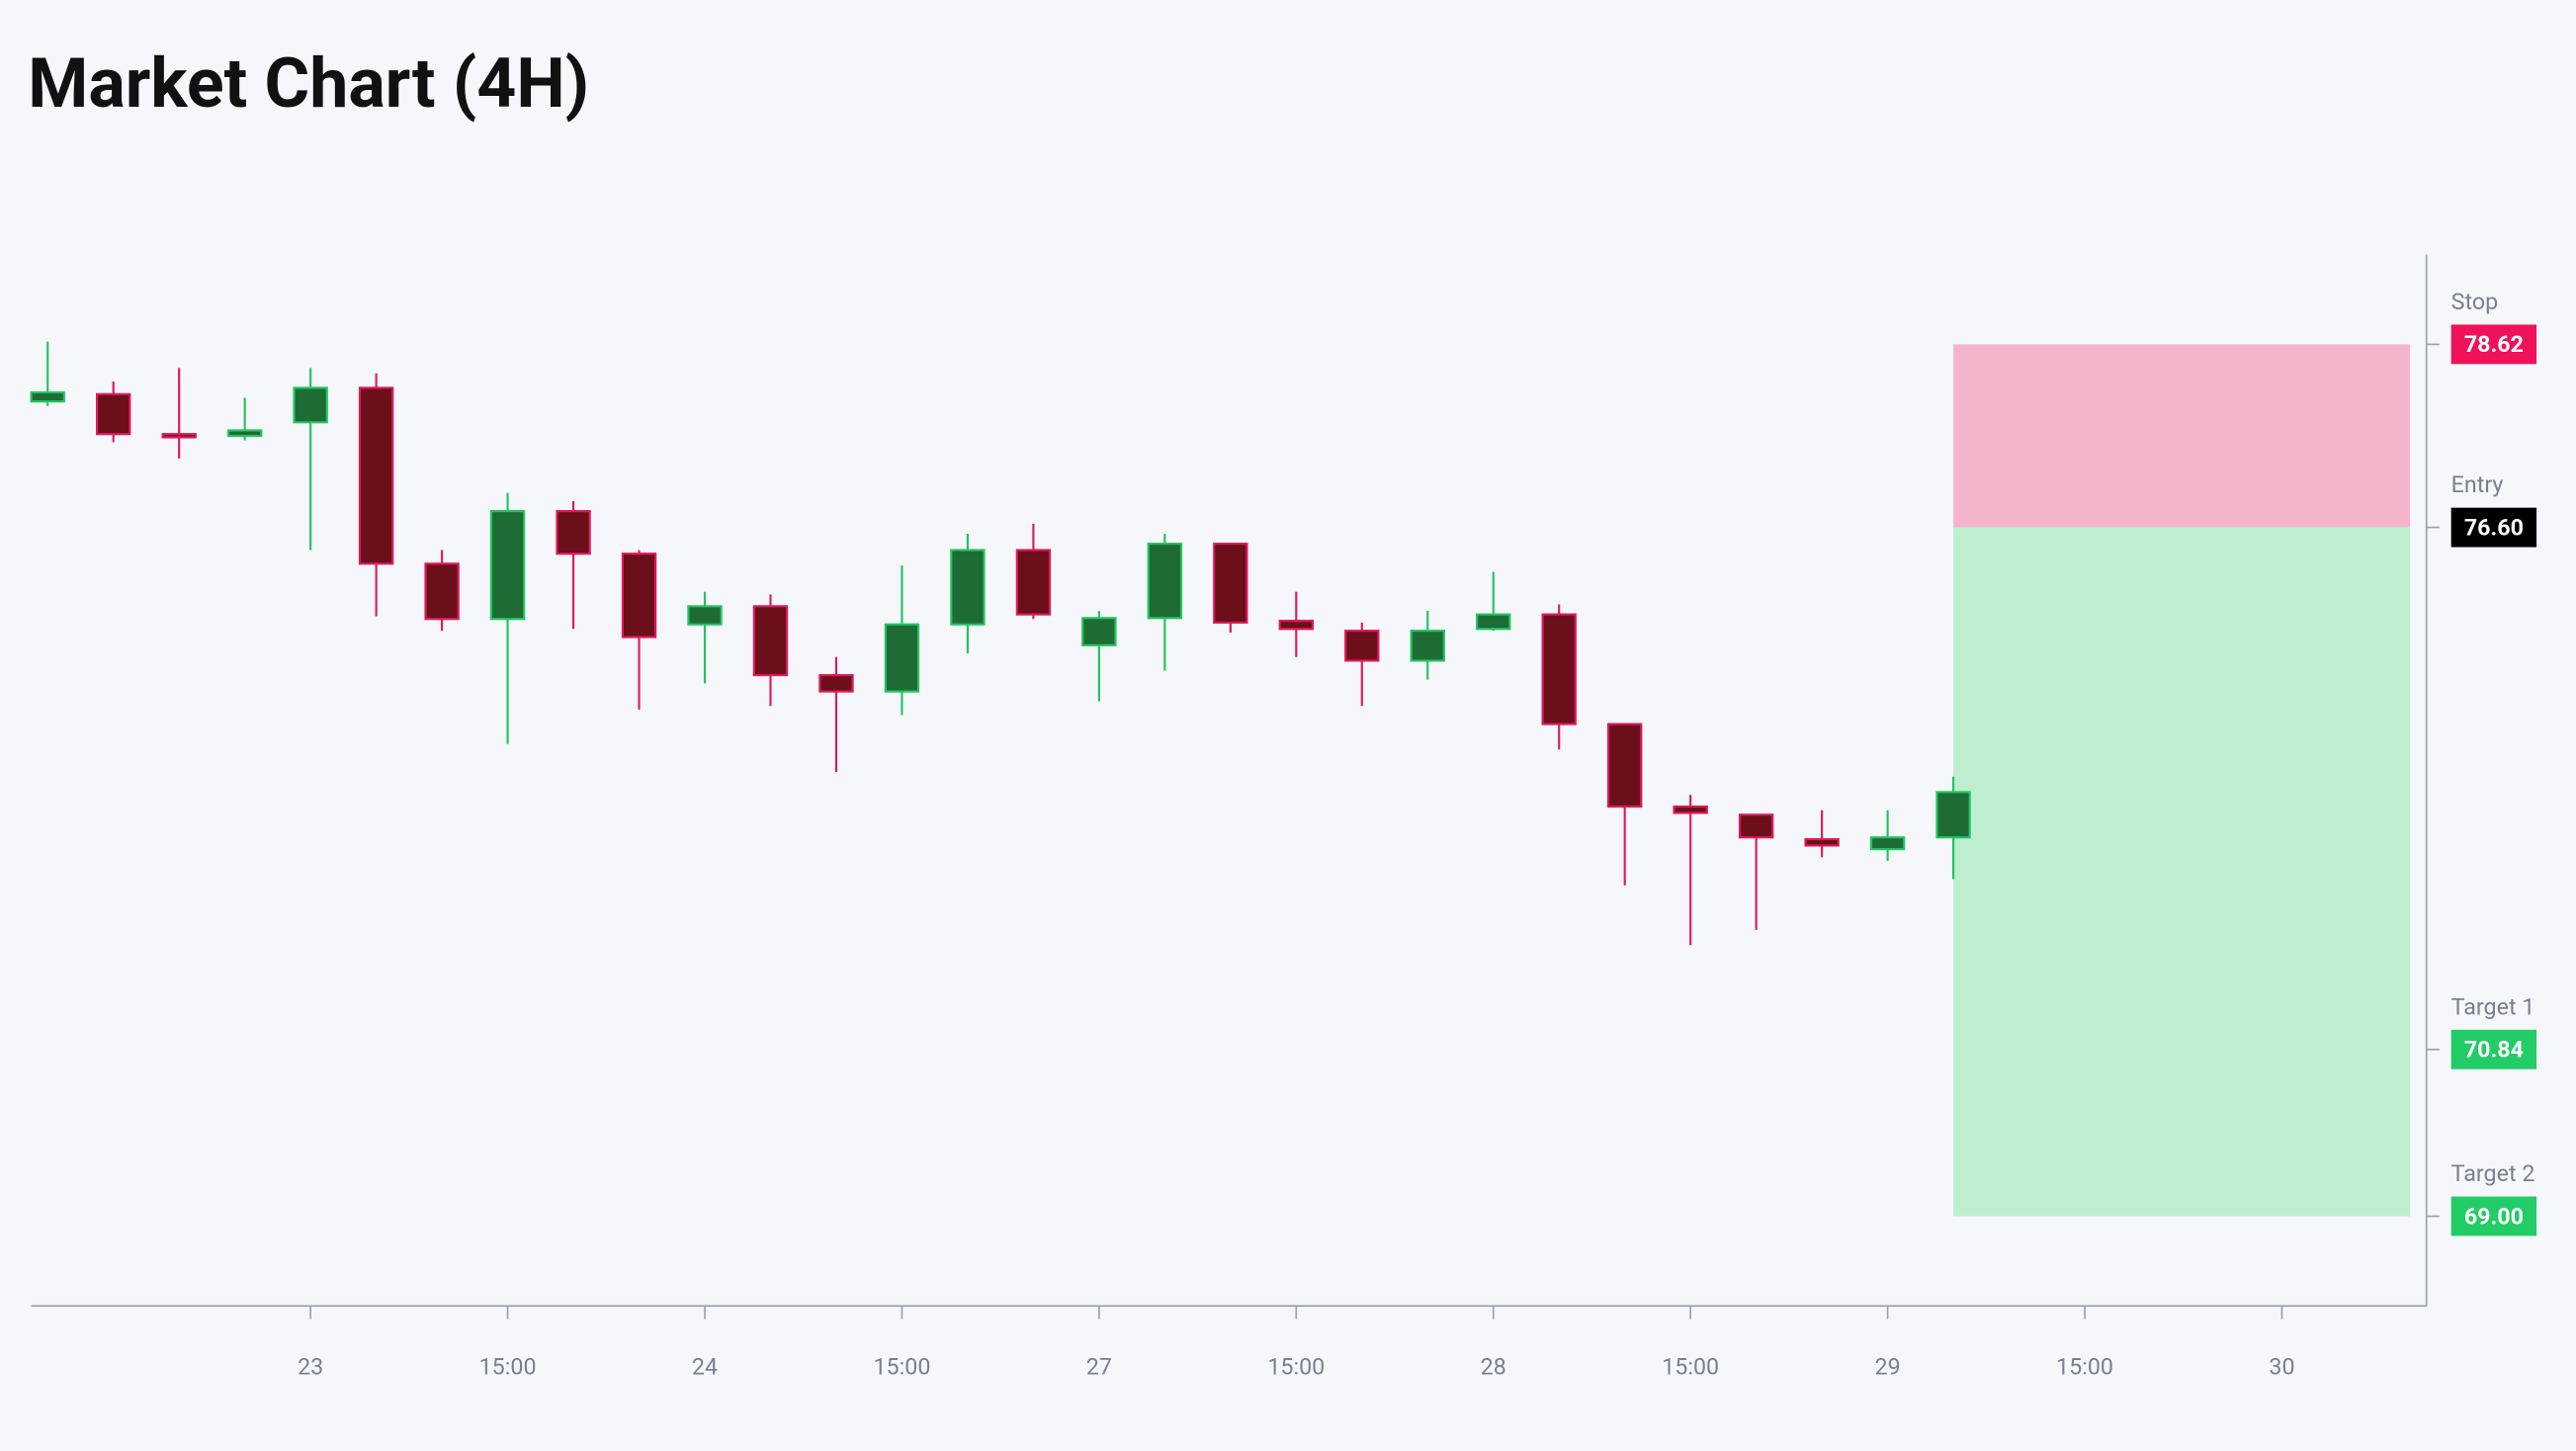  I want to click on x-tick-label: 23, so click(310, 1367).